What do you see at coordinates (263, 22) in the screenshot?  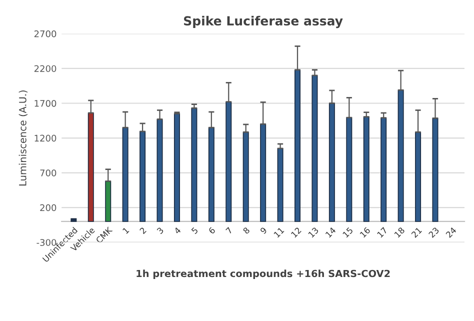 I see `chart-title: Spike Luciferase assay` at bounding box center [263, 22].